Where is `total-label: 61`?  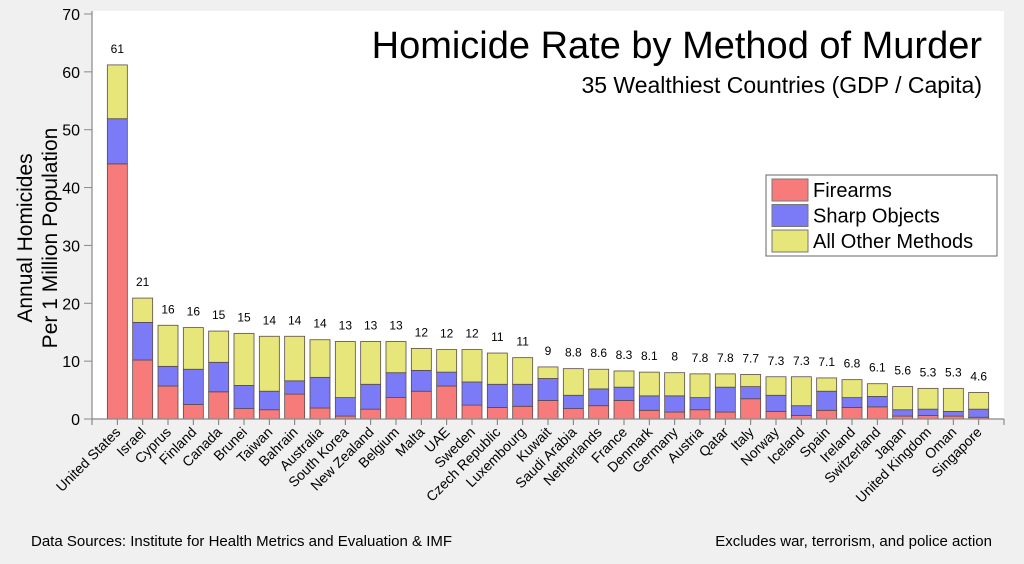
total-label: 61 is located at coordinates (118, 49).